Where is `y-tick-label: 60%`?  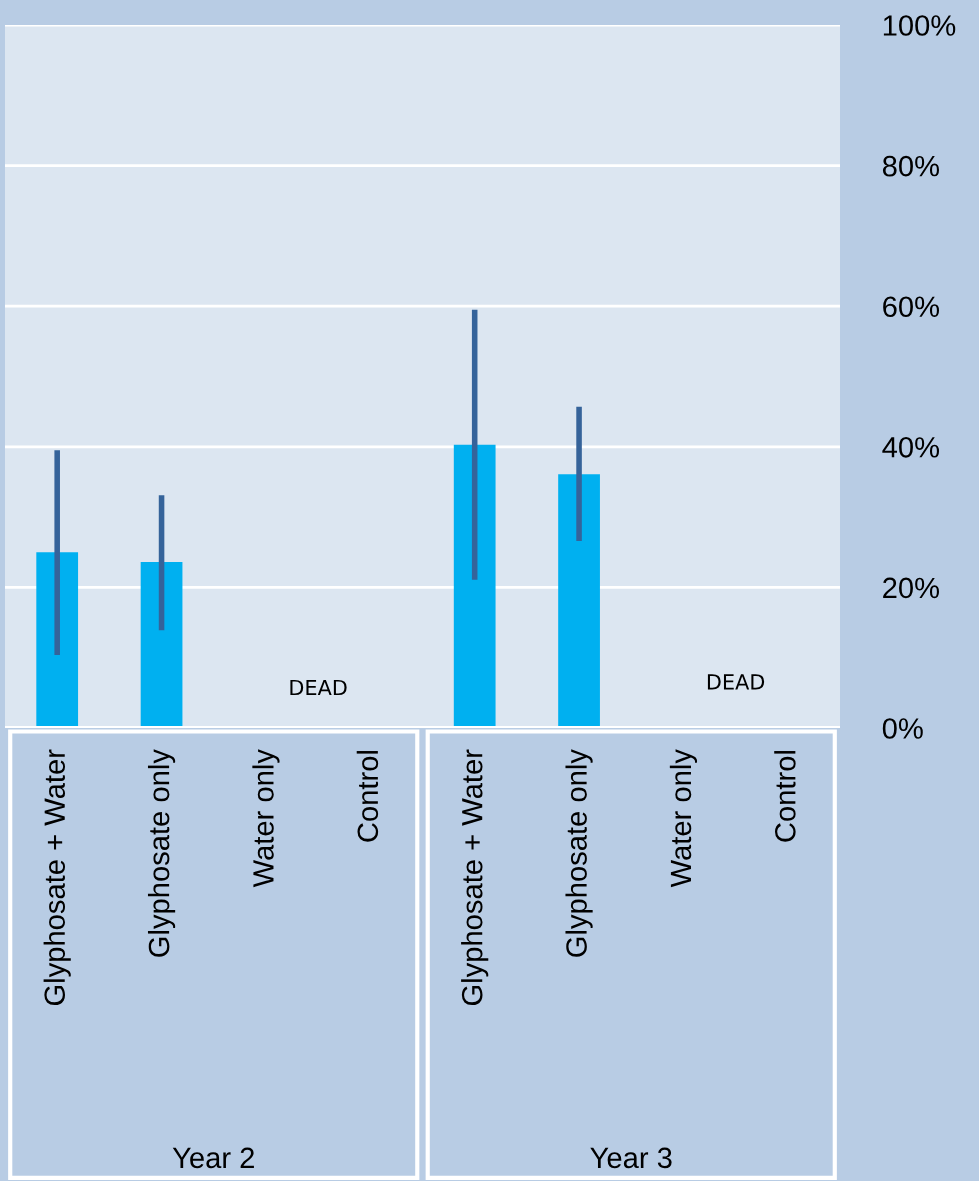 y-tick-label: 60% is located at coordinates (911, 307).